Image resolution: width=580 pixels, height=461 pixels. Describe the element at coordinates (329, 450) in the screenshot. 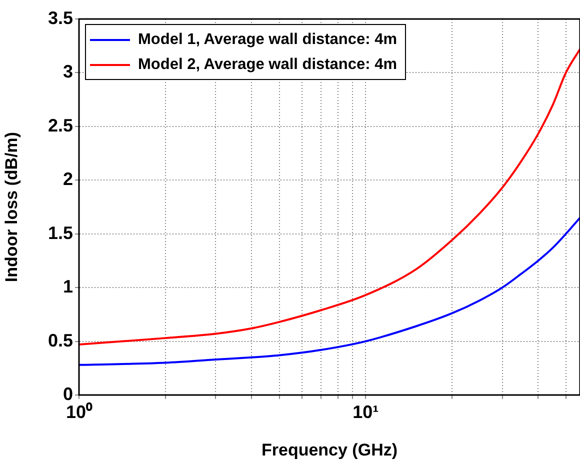

I see `x-axis-title: Frequency (GHz)` at that location.